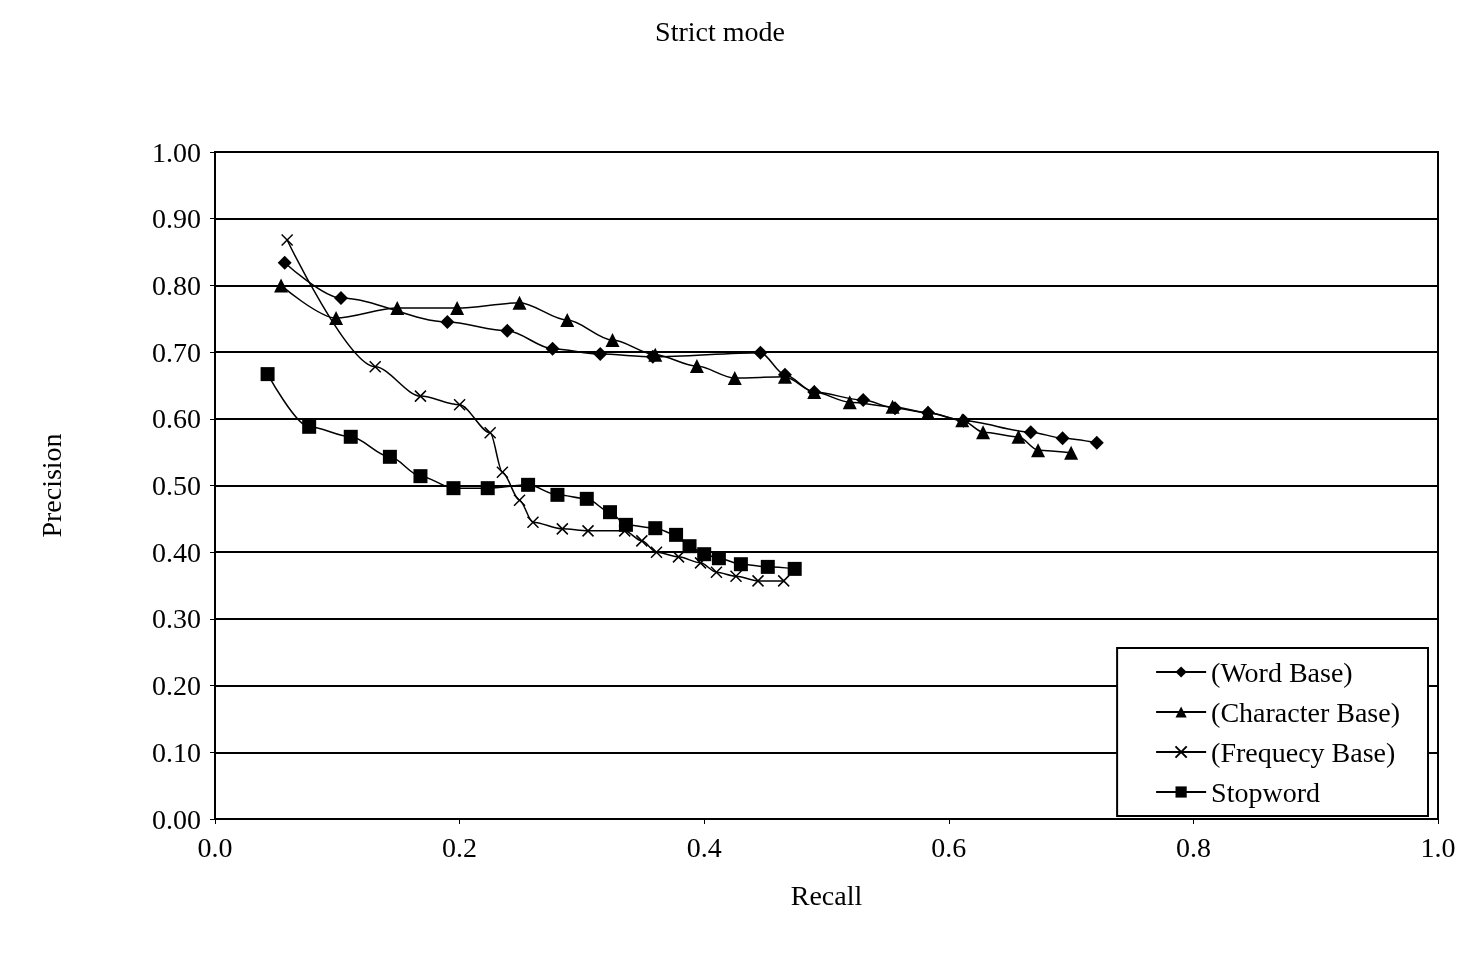 This screenshot has width=1462, height=974. What do you see at coordinates (176, 752) in the screenshot?
I see `y-tick-label: 0.10` at bounding box center [176, 752].